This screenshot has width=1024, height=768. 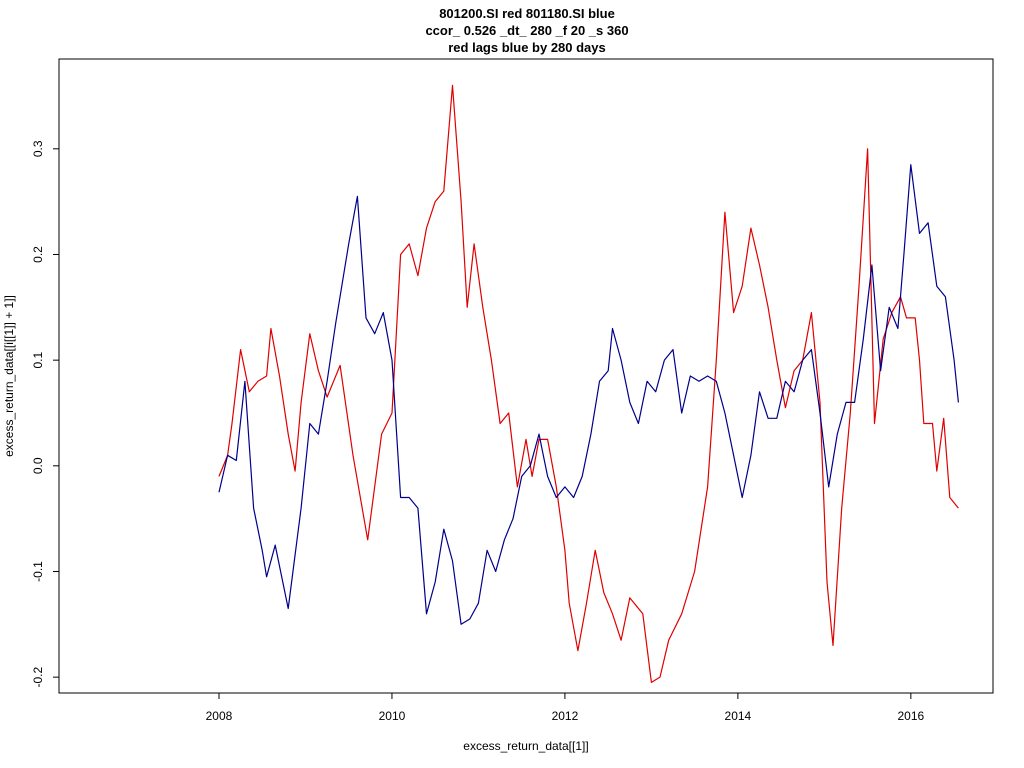 What do you see at coordinates (565, 716) in the screenshot?
I see `x-tick-label: 2012` at bounding box center [565, 716].